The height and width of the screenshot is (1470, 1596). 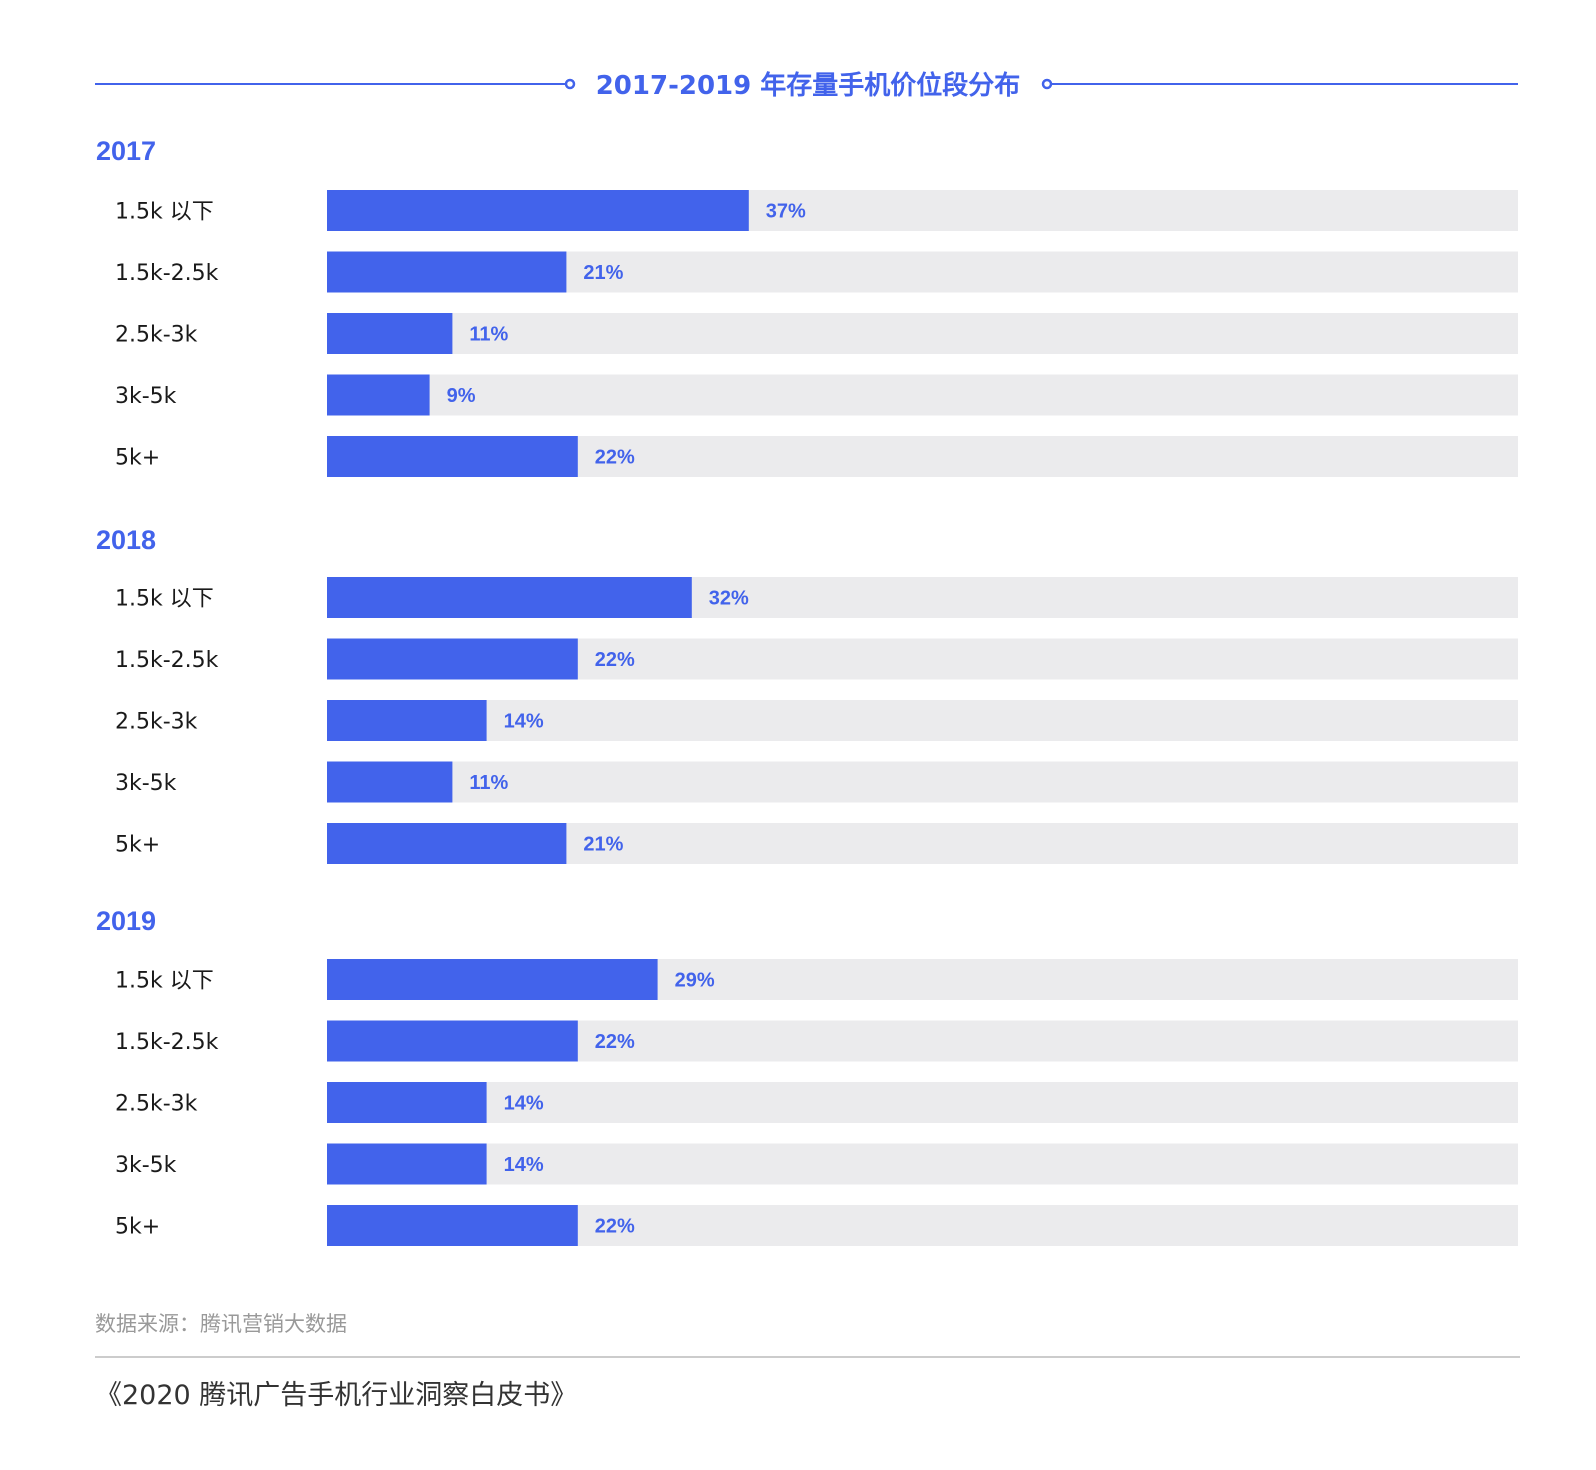 What do you see at coordinates (570, 84) in the screenshot?
I see `title-dot-left` at bounding box center [570, 84].